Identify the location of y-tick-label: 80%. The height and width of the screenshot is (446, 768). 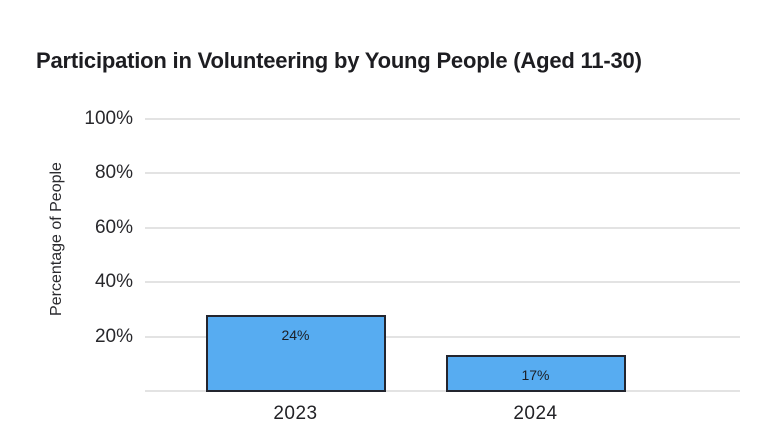
(113, 173).